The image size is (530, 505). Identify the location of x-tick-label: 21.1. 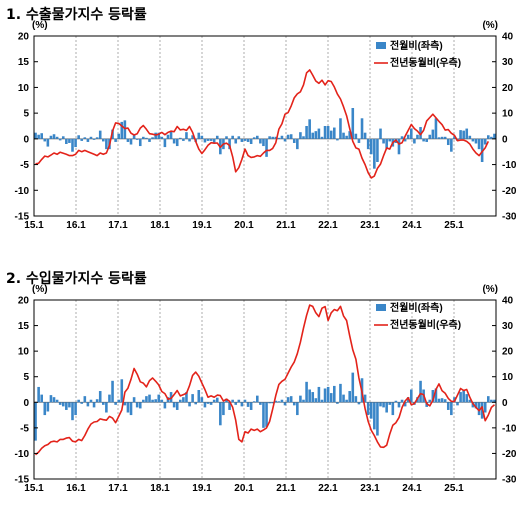
(286, 225).